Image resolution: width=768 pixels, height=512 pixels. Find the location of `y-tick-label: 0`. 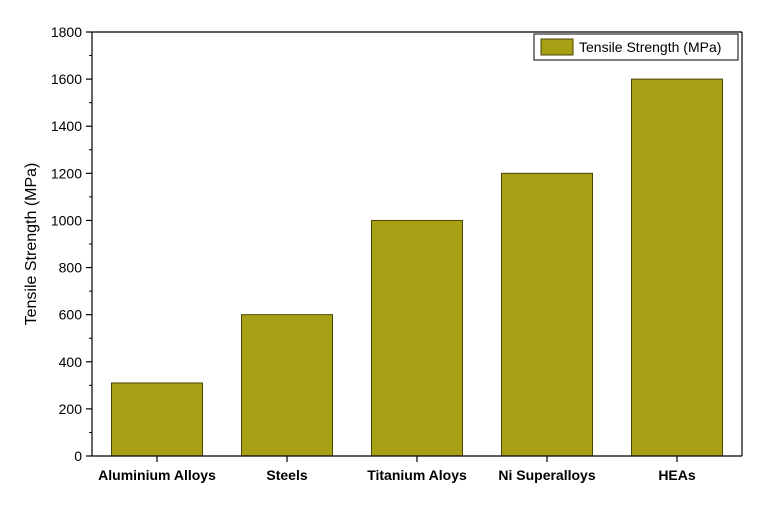

y-tick-label: 0 is located at coordinates (78, 456).